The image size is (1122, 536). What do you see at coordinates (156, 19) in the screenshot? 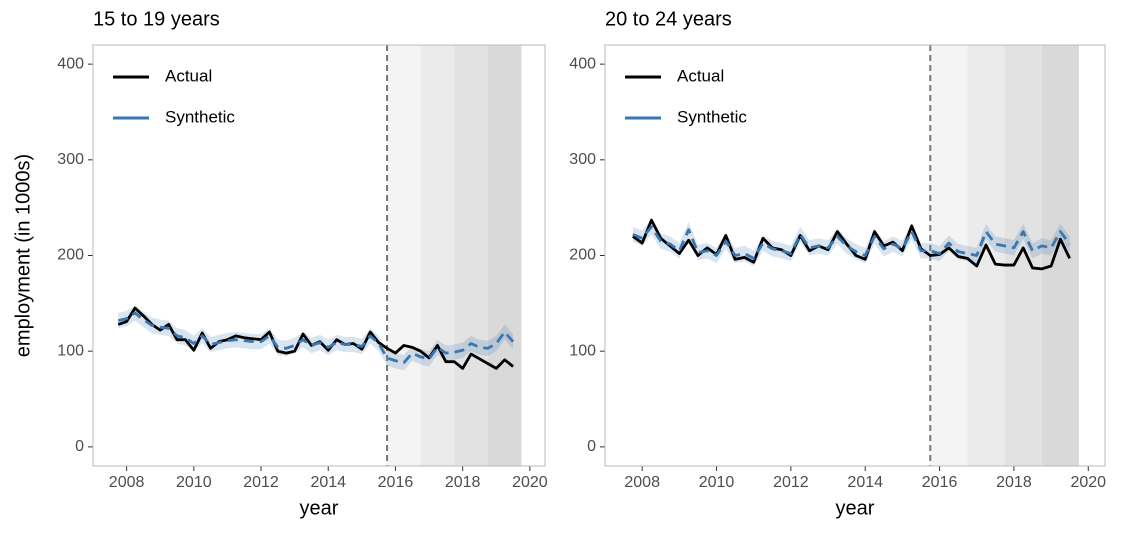
I see `panel-title: 15 to 19 years` at bounding box center [156, 19].